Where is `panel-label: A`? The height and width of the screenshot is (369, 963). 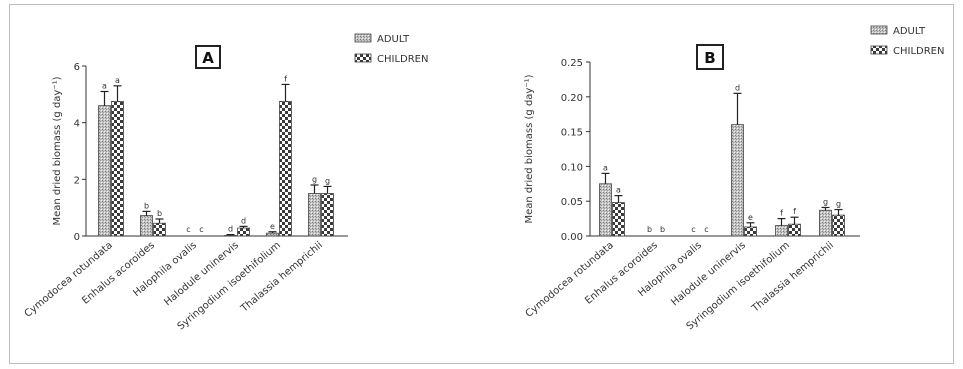
panel-label: A is located at coordinates (208, 58).